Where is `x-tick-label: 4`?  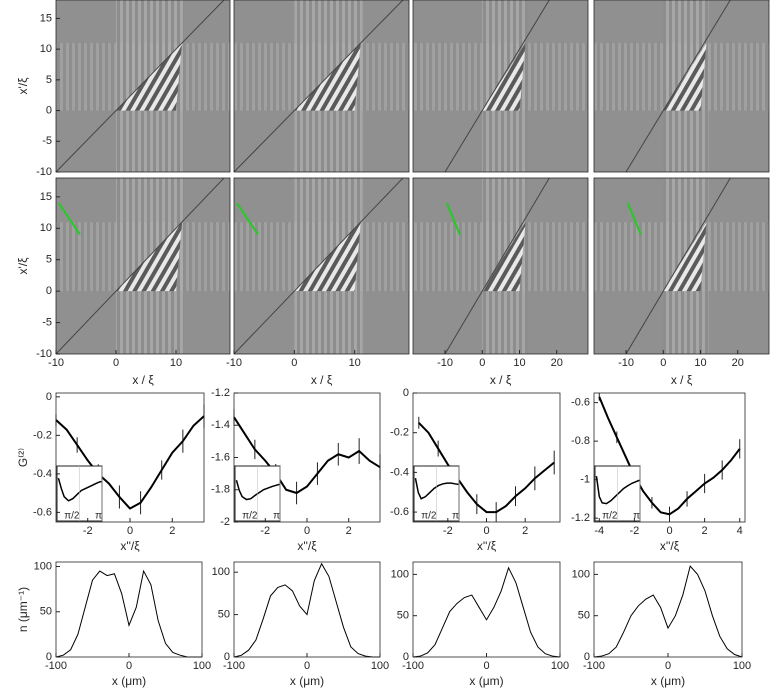 x-tick-label: 4 is located at coordinates (740, 531).